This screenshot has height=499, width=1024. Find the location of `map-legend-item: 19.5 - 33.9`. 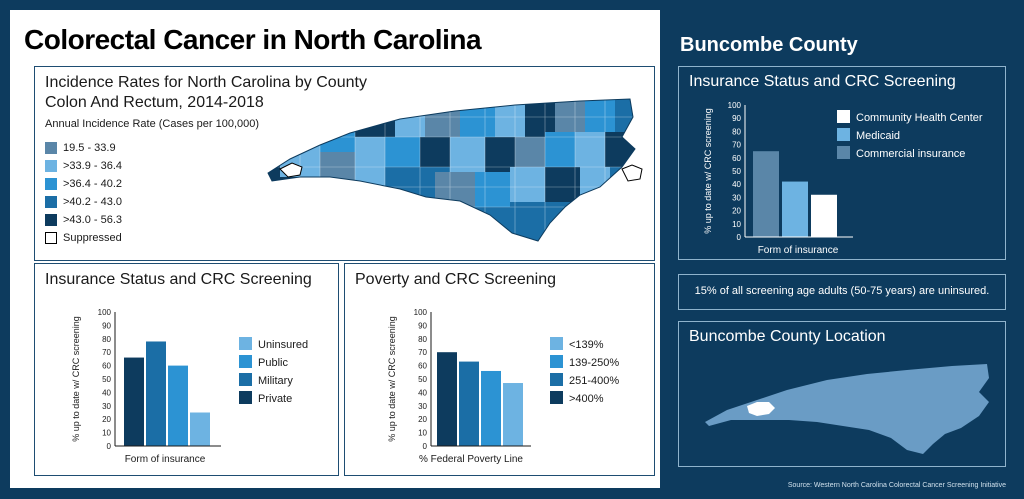

map-legend-item: 19.5 - 33.9 is located at coordinates (83, 148).